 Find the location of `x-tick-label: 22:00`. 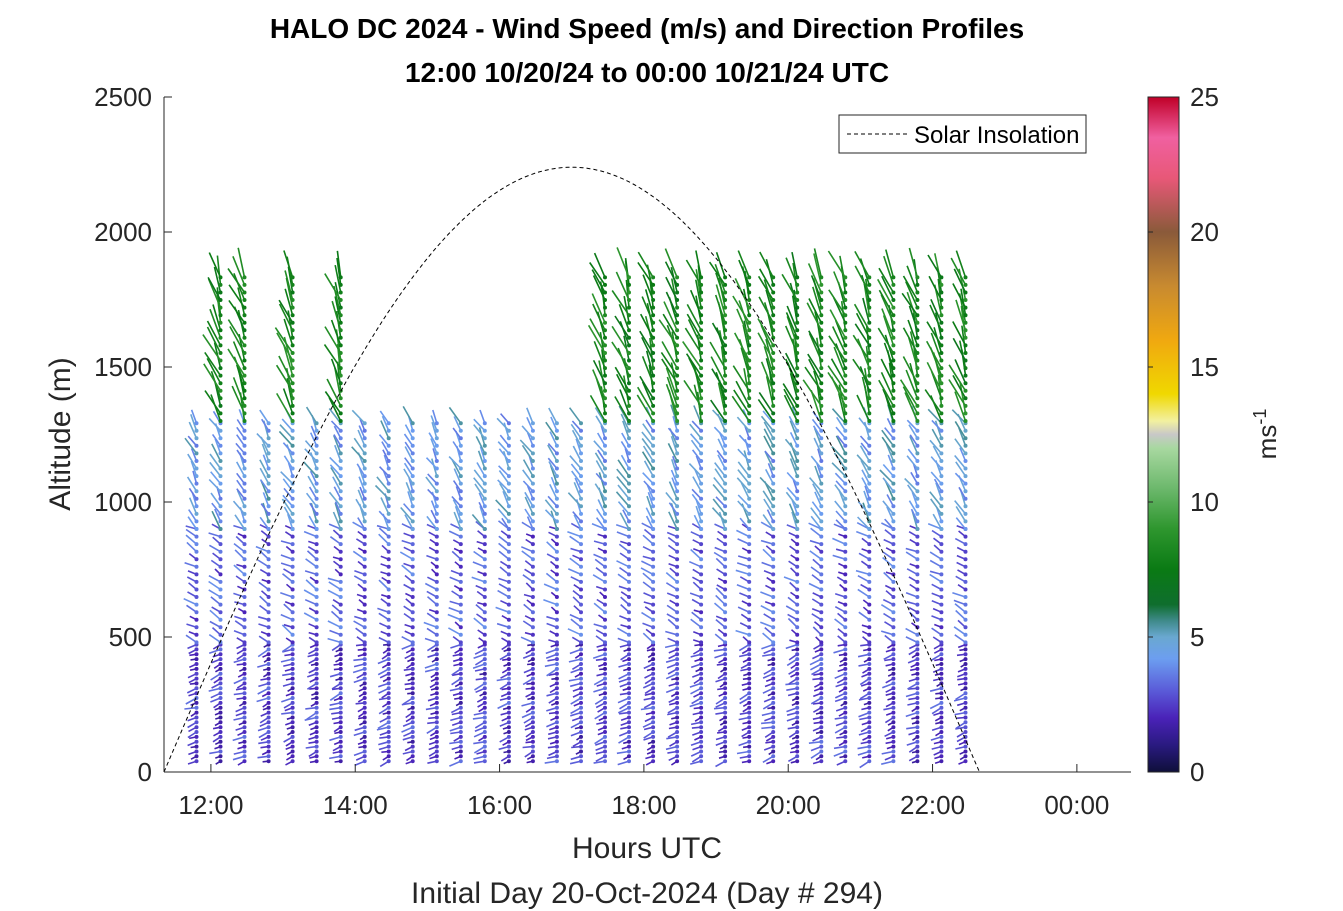

x-tick-label: 22:00 is located at coordinates (932, 805).